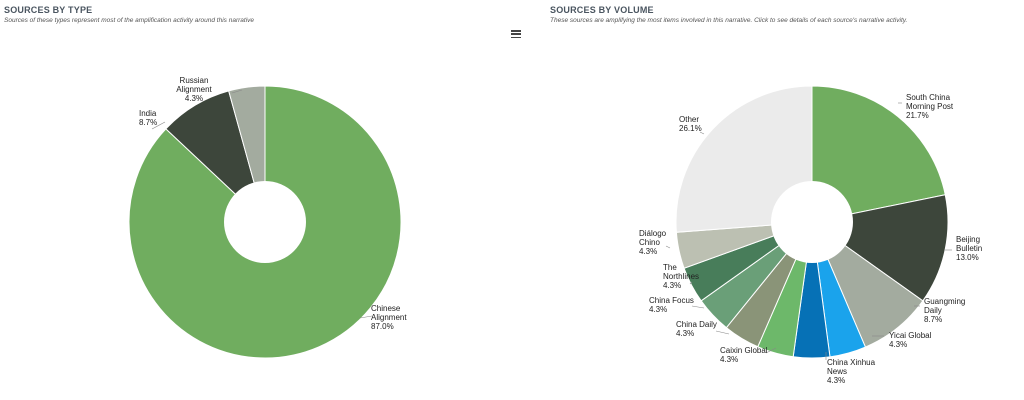  Describe the element at coordinates (771, 350) in the screenshot. I see `connector-line-caixin-global` at that location.